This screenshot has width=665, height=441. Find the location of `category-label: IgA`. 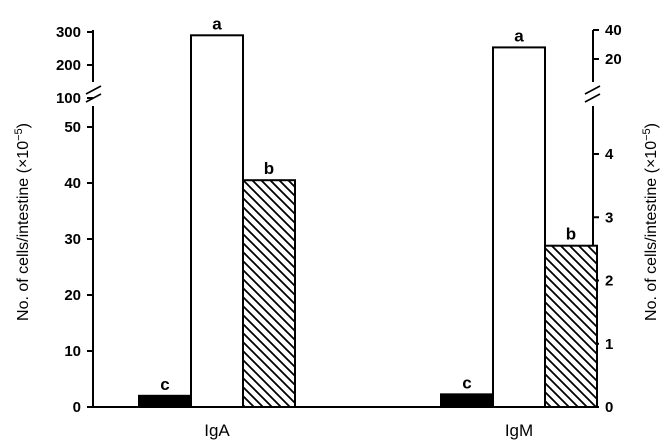

category-label: IgA is located at coordinates (217, 430).